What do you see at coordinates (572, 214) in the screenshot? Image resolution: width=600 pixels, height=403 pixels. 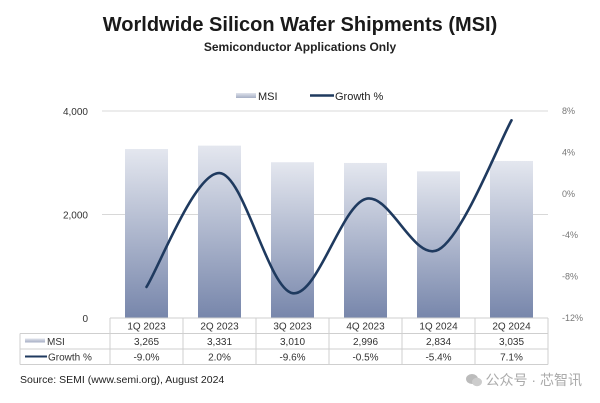 I see `right-axis: 8% 4% 0% -4% -8% -12%` at bounding box center [572, 214].